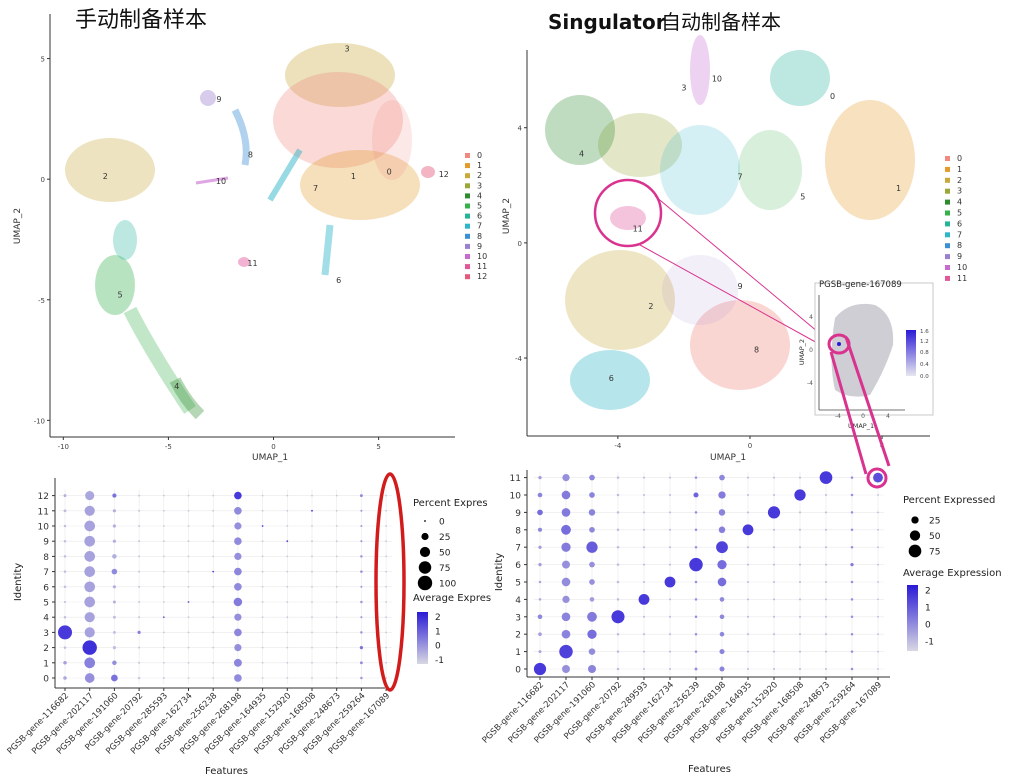 The image size is (1010, 777). I want to click on percent-legend-label: 50, so click(935, 537).